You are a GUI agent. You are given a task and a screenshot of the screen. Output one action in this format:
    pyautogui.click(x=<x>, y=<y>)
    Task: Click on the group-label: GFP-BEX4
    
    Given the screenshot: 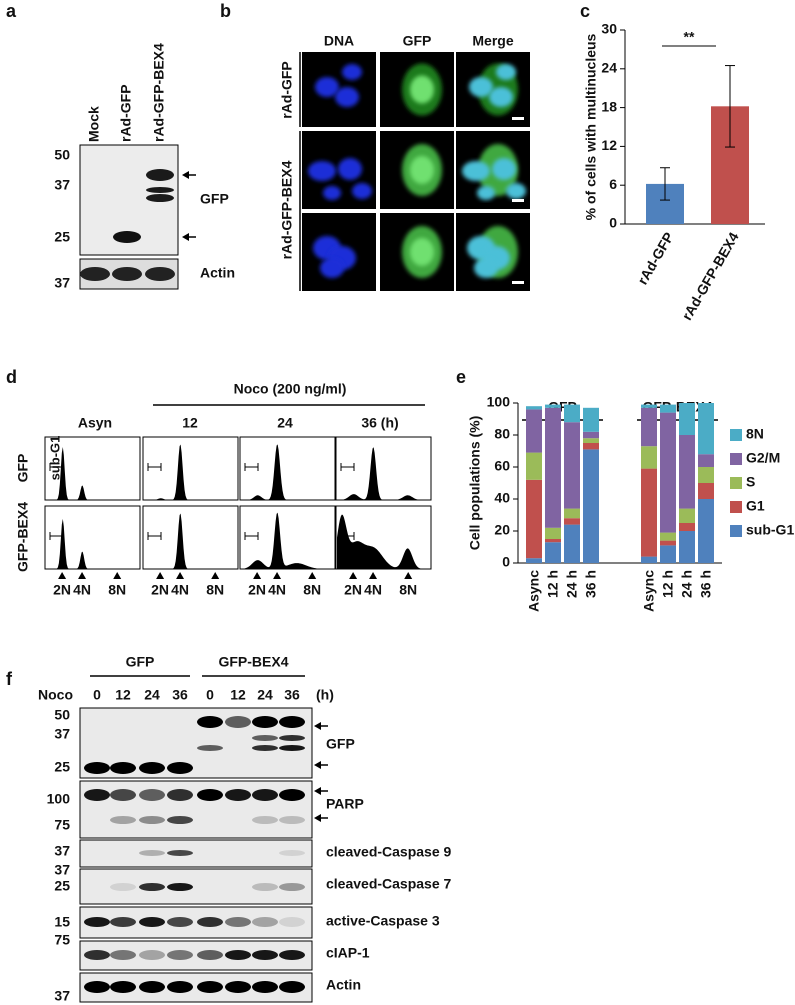 What is the action you would take?
    pyautogui.click(x=253, y=662)
    